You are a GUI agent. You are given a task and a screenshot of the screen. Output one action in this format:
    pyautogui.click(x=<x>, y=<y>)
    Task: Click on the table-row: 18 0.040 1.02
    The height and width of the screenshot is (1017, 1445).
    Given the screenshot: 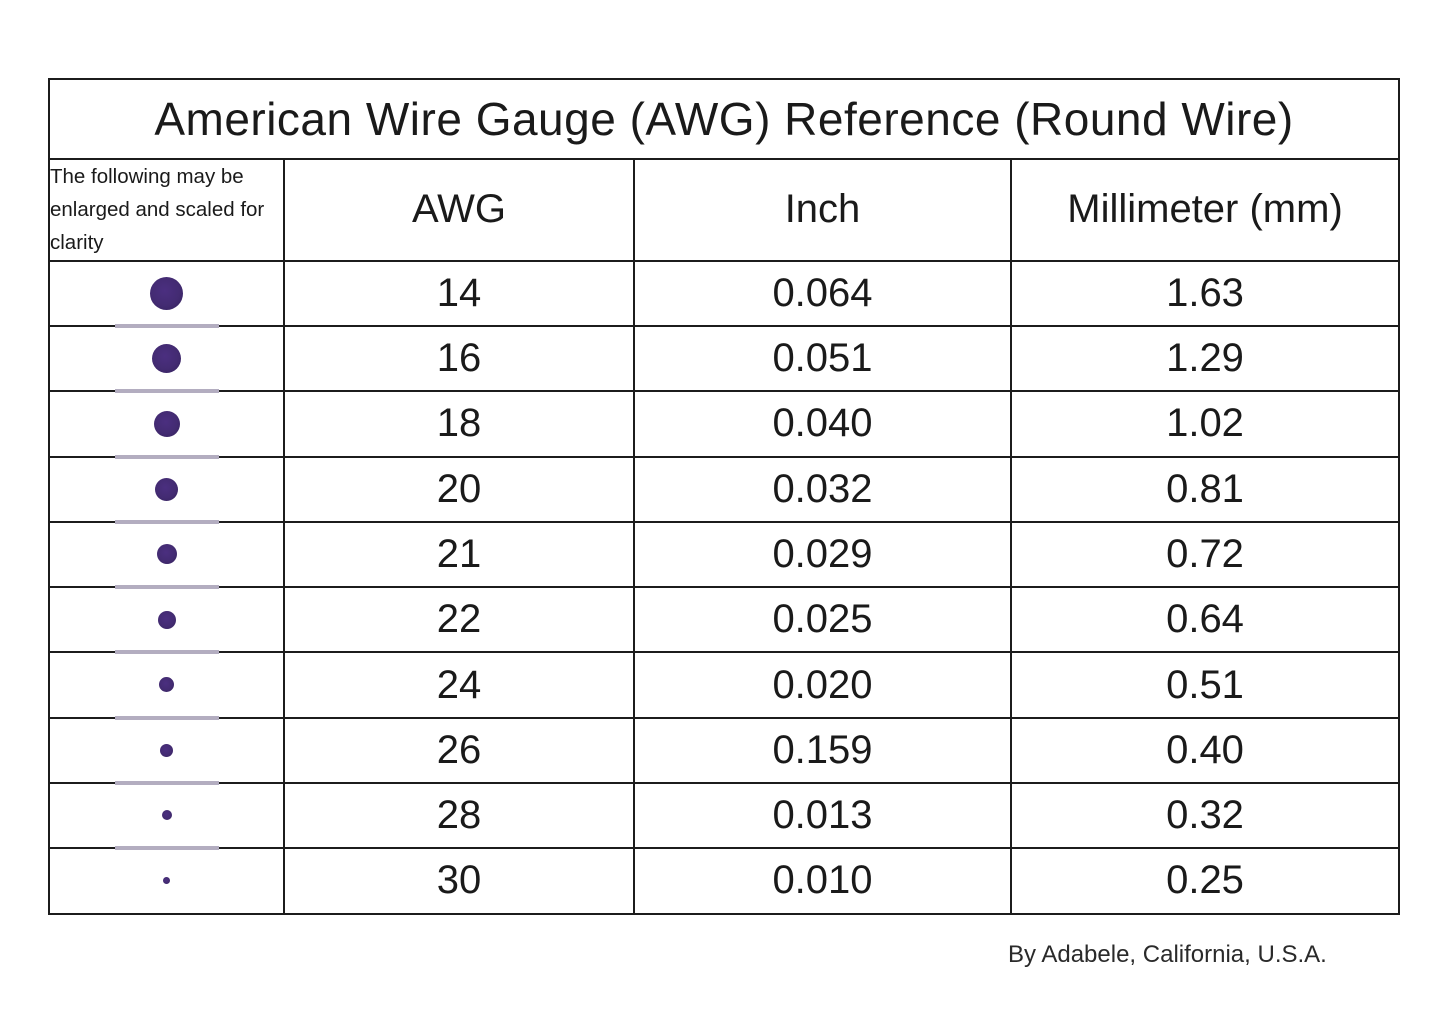 What is the action you would take?
    pyautogui.click(x=724, y=424)
    